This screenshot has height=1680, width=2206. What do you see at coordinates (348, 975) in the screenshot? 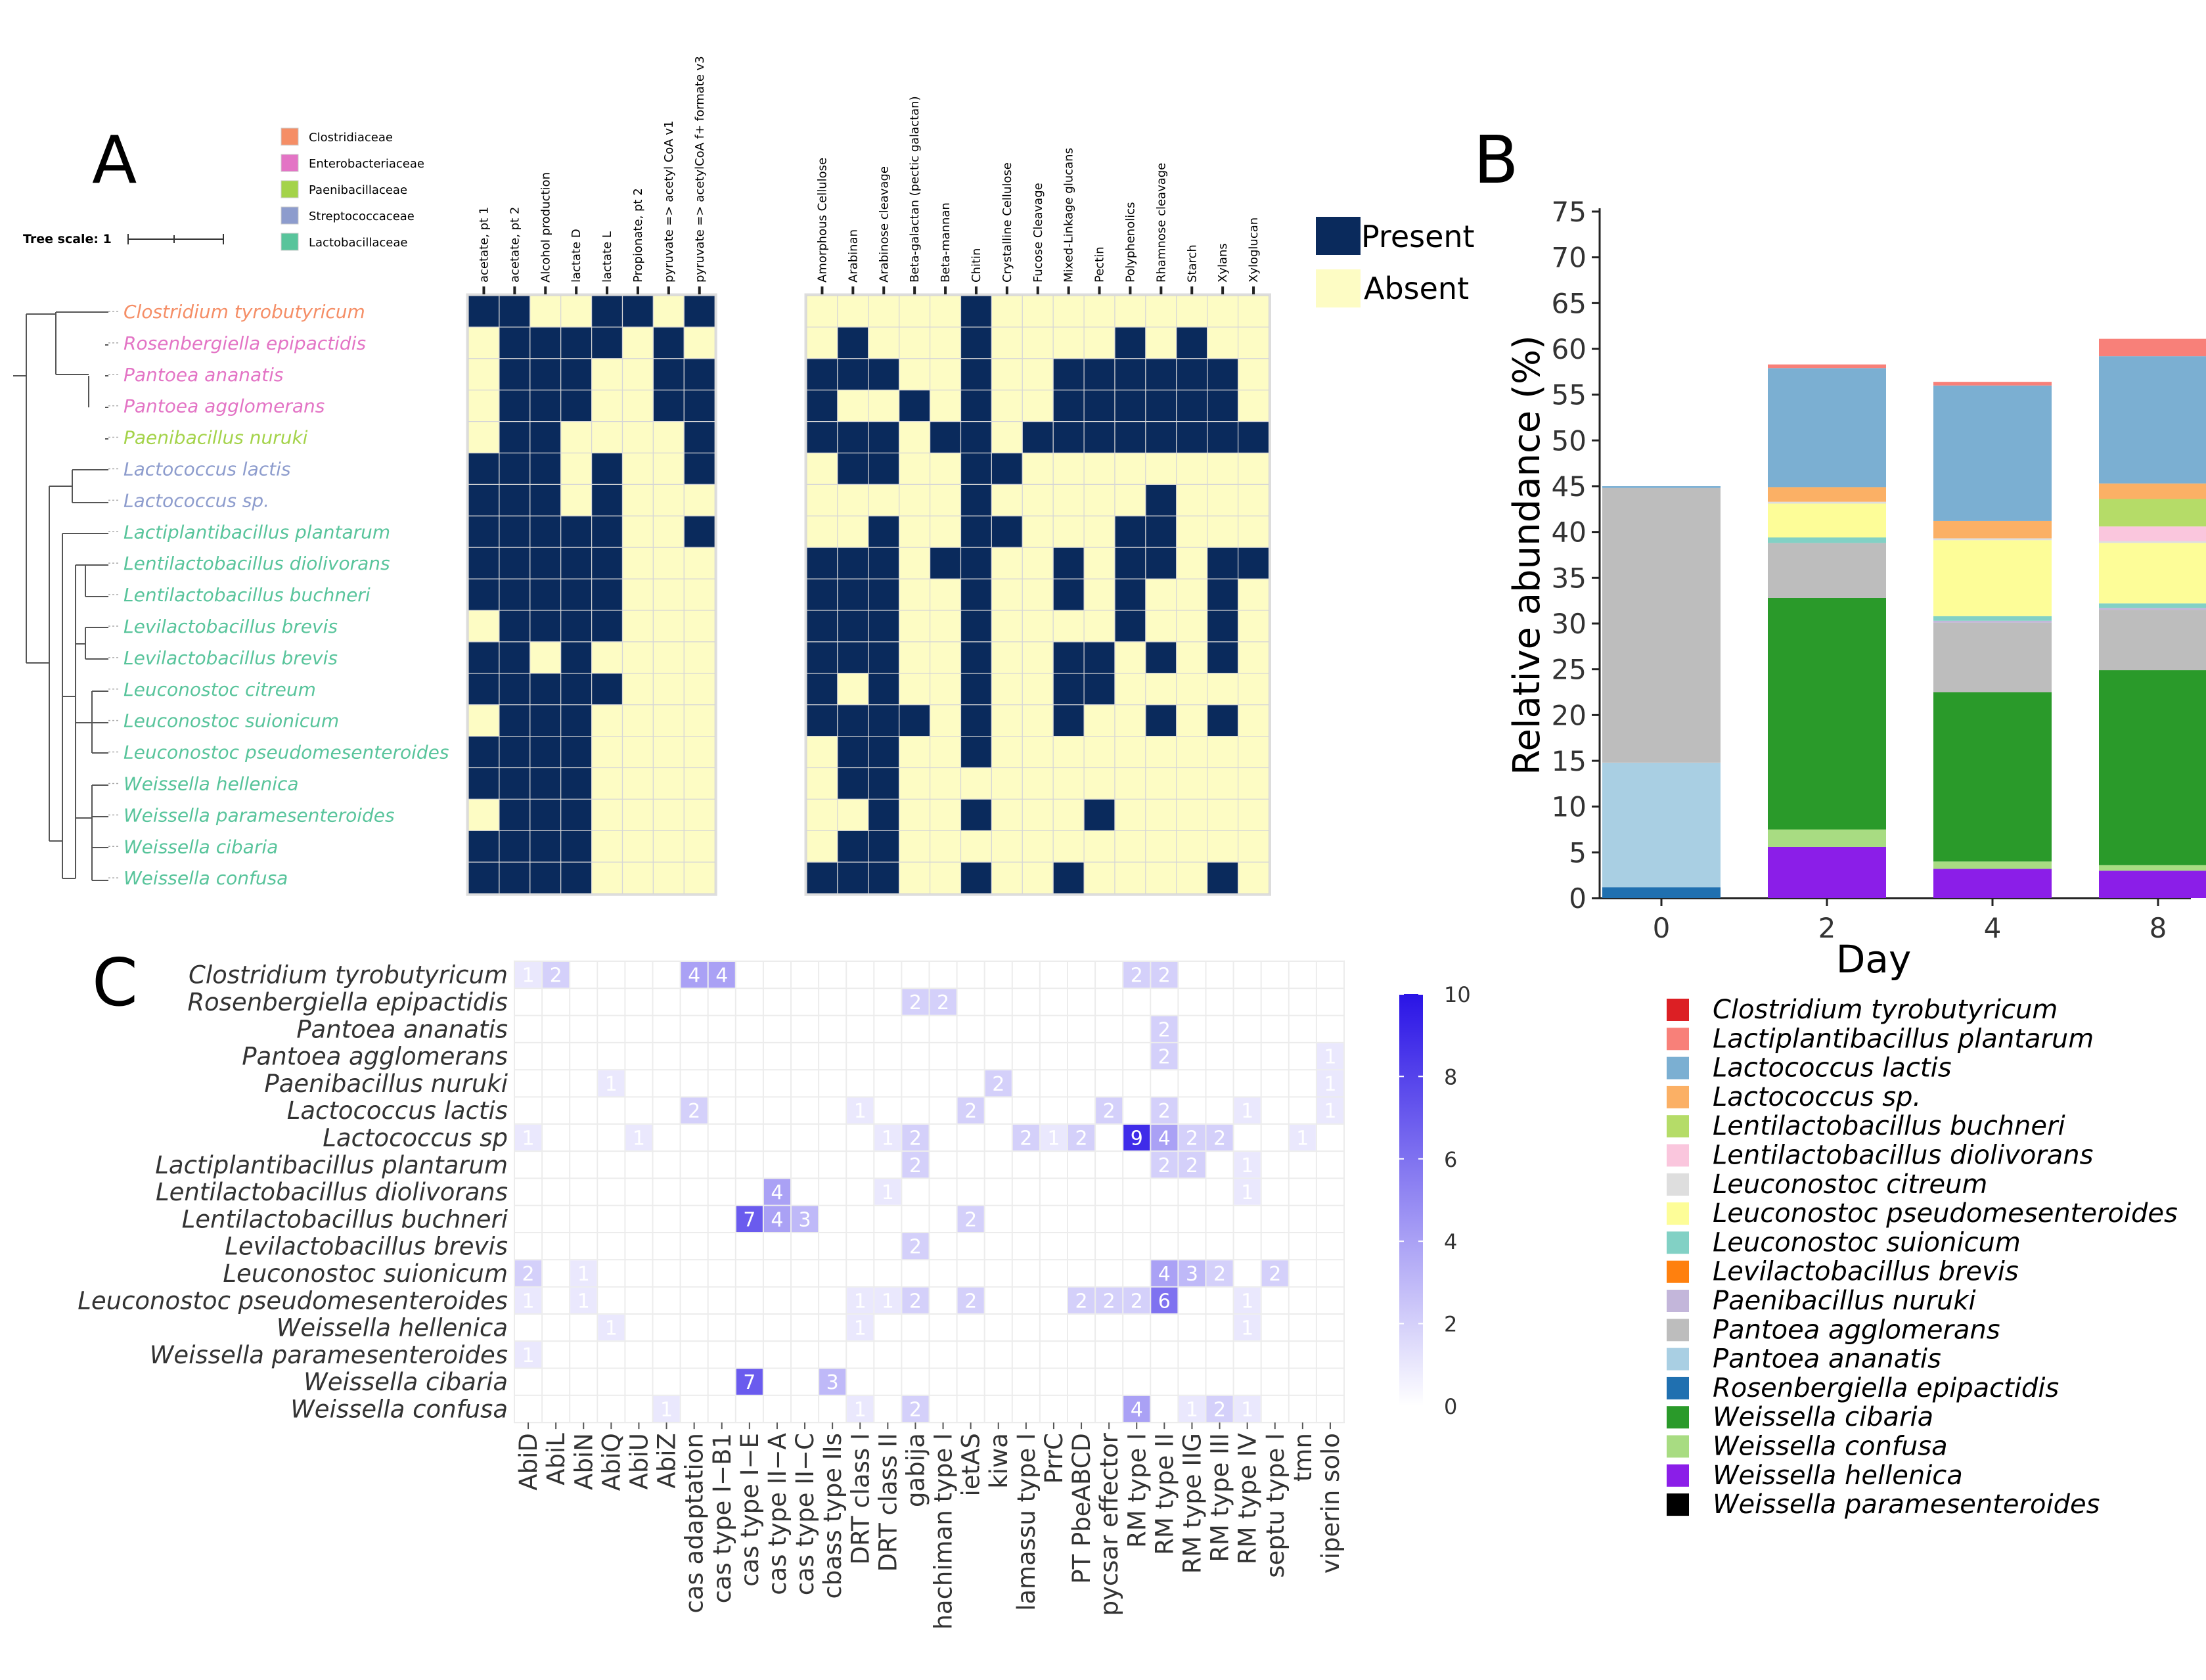
I see `defense-row-label: Clostridium tyrobutyricum` at bounding box center [348, 975].